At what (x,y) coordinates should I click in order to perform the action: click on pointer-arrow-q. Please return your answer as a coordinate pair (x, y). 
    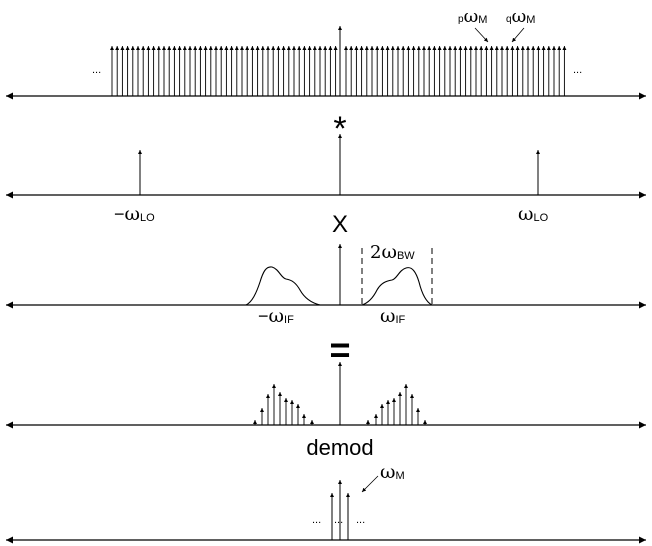
    Looking at the image, I should click on (518, 35).